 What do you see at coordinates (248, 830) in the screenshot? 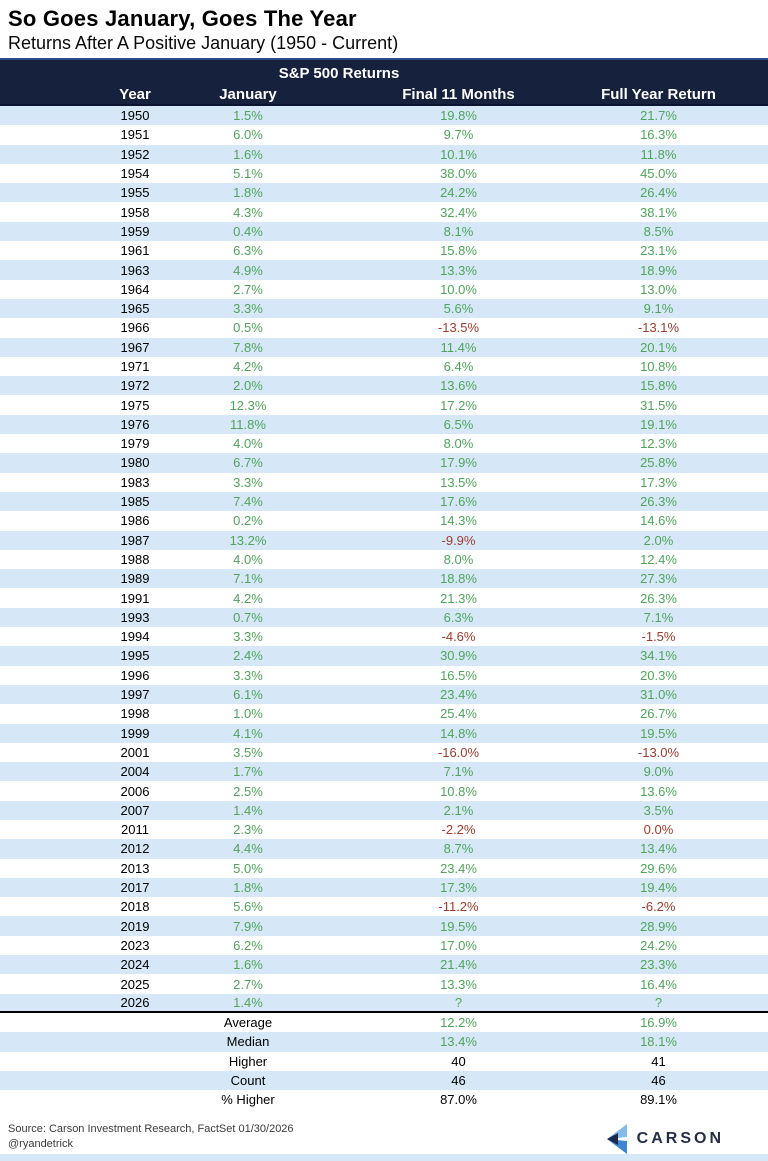
I see `cell-january: 2.3%` at bounding box center [248, 830].